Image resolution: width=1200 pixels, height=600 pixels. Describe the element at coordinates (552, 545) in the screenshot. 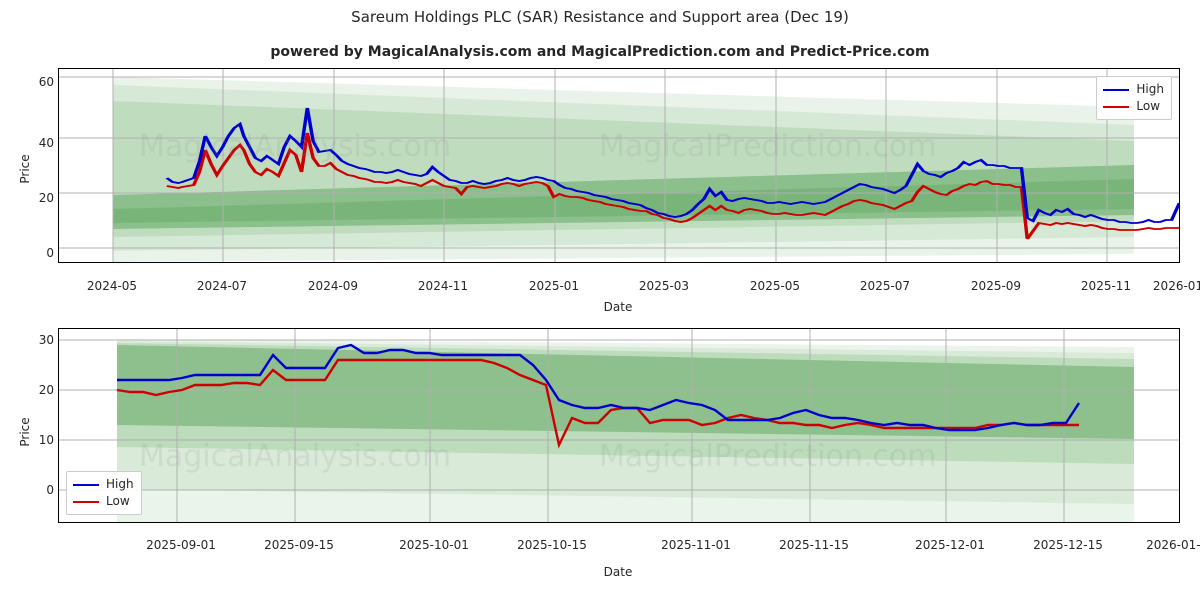

I see `bottom-xtick-4: 2025-10-15` at that location.